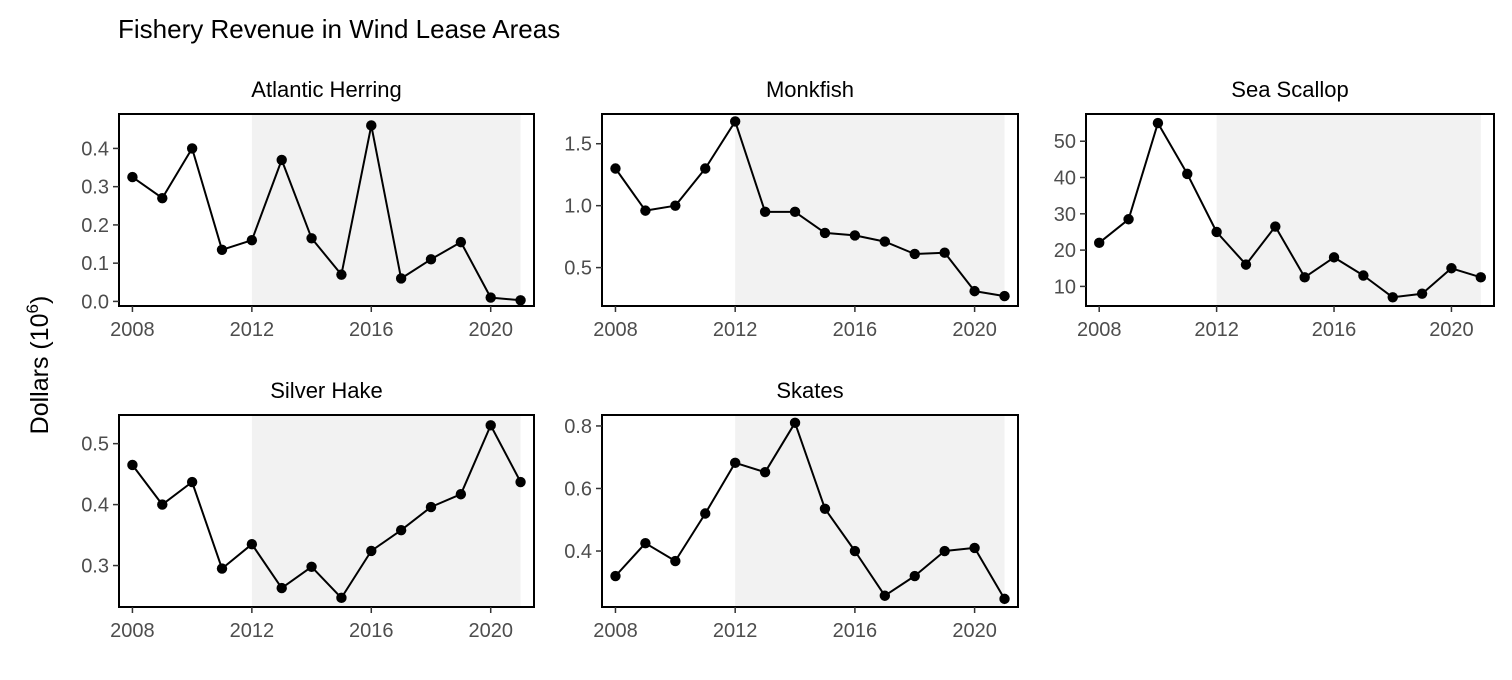 The height and width of the screenshot is (680, 1512). What do you see at coordinates (1065, 287) in the screenshot?
I see `y-tick-label: 10` at bounding box center [1065, 287].